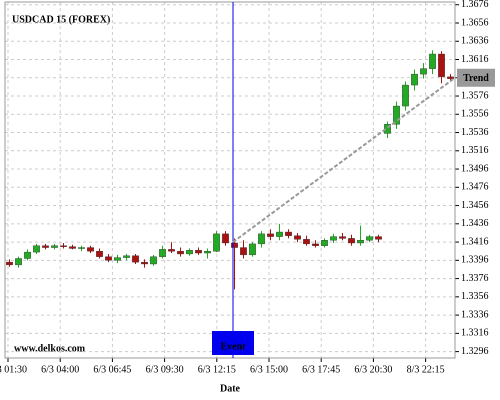 The height and width of the screenshot is (400, 500). I want to click on y-tick-label: 1.3396, so click(475, 260).